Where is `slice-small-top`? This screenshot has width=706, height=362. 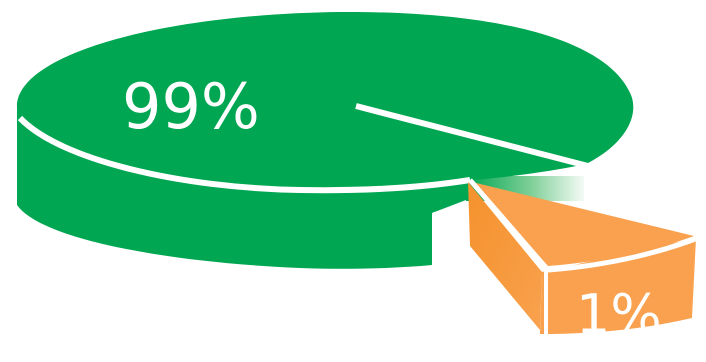
slice-small-top is located at coordinates (583, 224).